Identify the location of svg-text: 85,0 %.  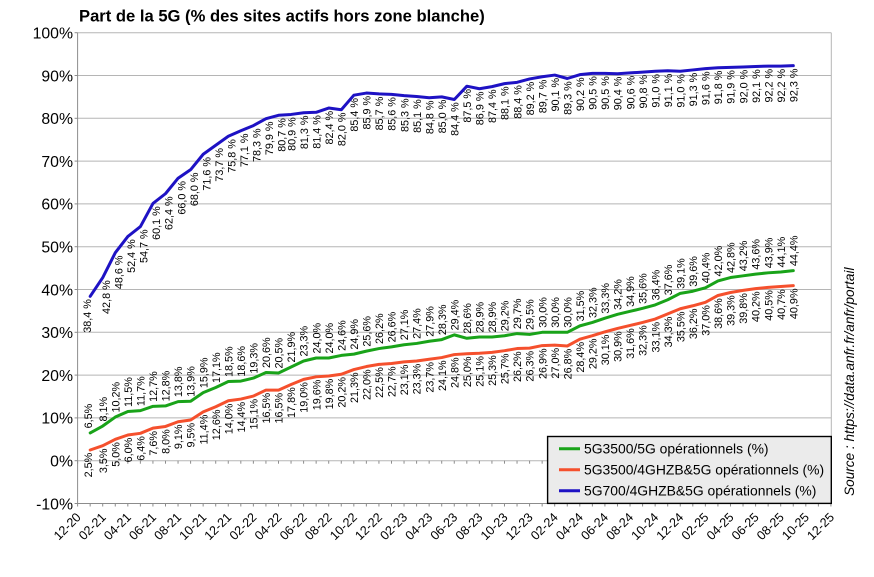
(443, 116).